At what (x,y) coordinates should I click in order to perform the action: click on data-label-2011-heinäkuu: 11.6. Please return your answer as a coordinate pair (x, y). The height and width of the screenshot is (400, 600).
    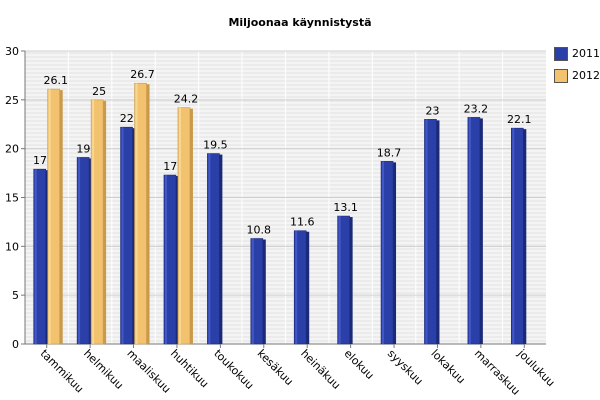
    Looking at the image, I should click on (302, 222).